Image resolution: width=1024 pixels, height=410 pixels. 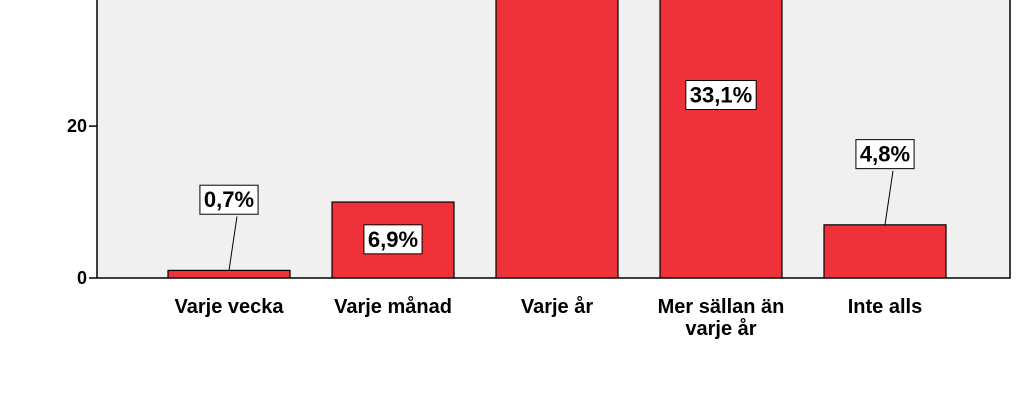 I want to click on x-tick-label: Inte alls, so click(x=885, y=307).